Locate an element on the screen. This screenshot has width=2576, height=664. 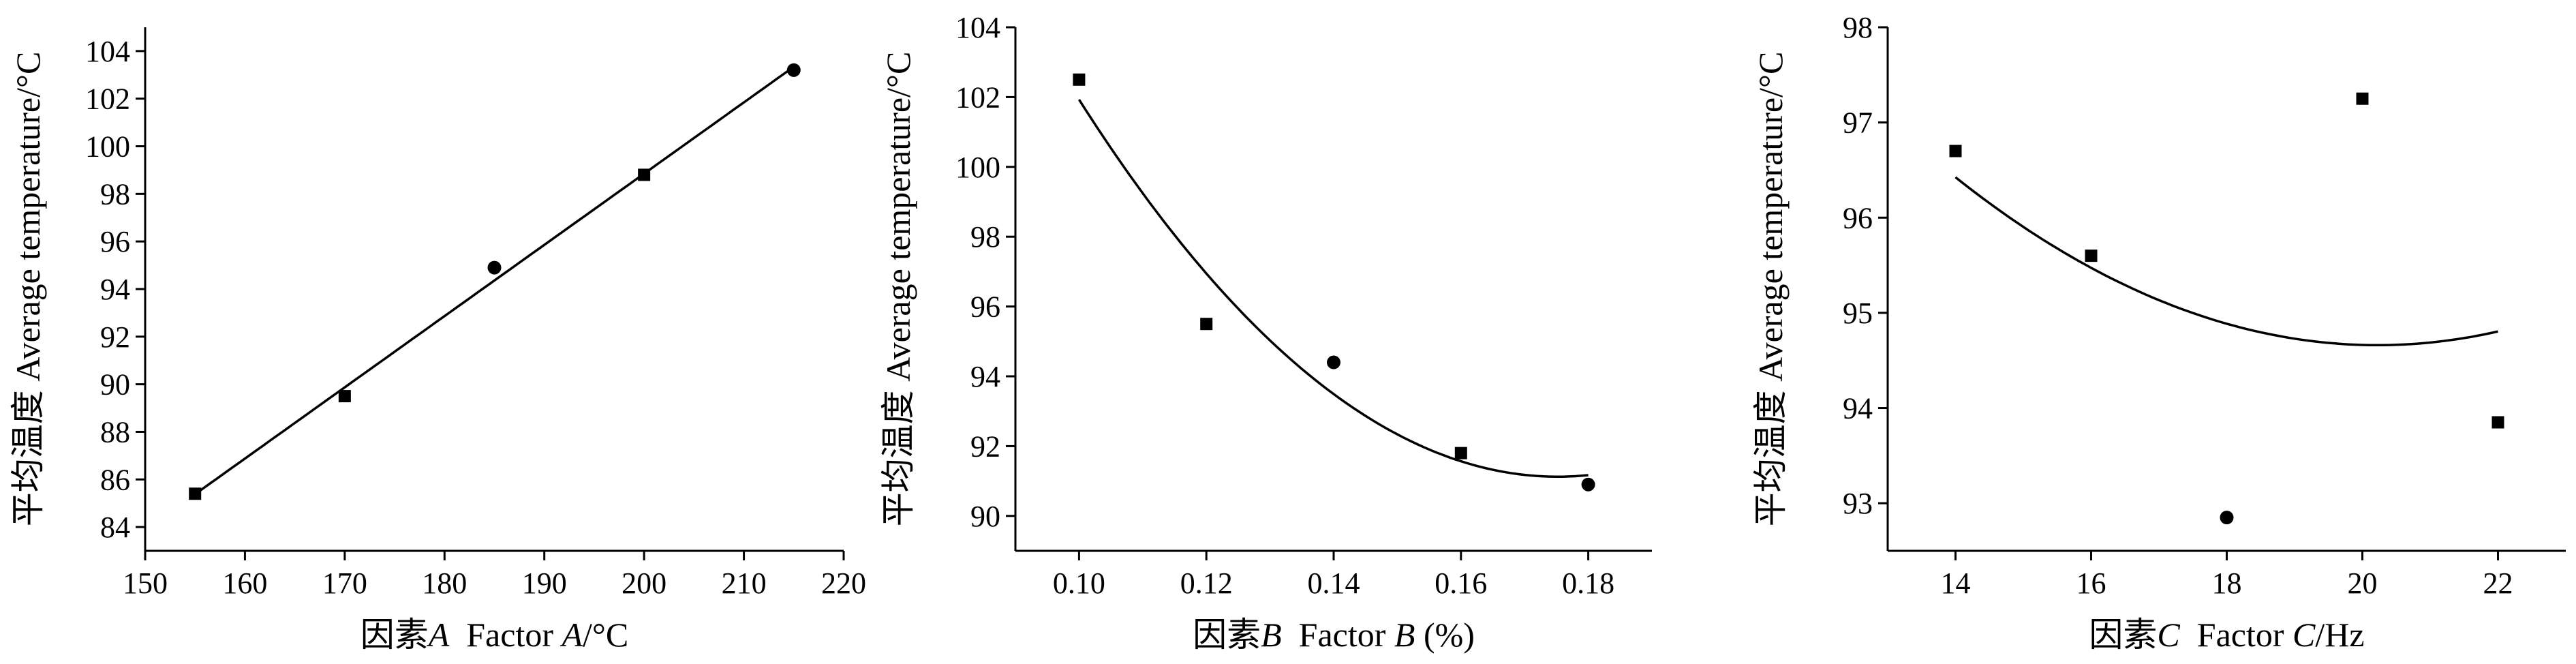
factor-b-x-axis-title: 因素B Factor B (%) is located at coordinates (1334, 635).